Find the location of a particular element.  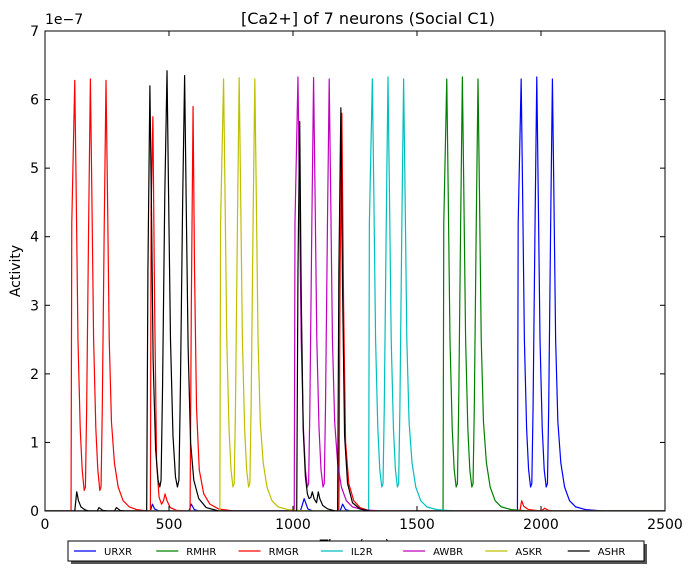

legend-label-urxr: URXR is located at coordinates (118, 552).